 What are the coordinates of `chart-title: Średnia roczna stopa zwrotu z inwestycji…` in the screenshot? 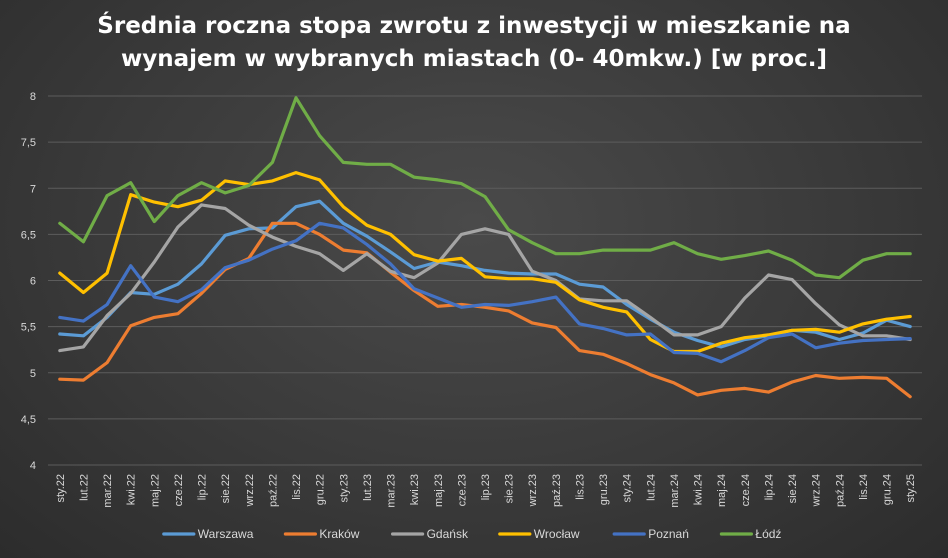 It's located at (474, 43).